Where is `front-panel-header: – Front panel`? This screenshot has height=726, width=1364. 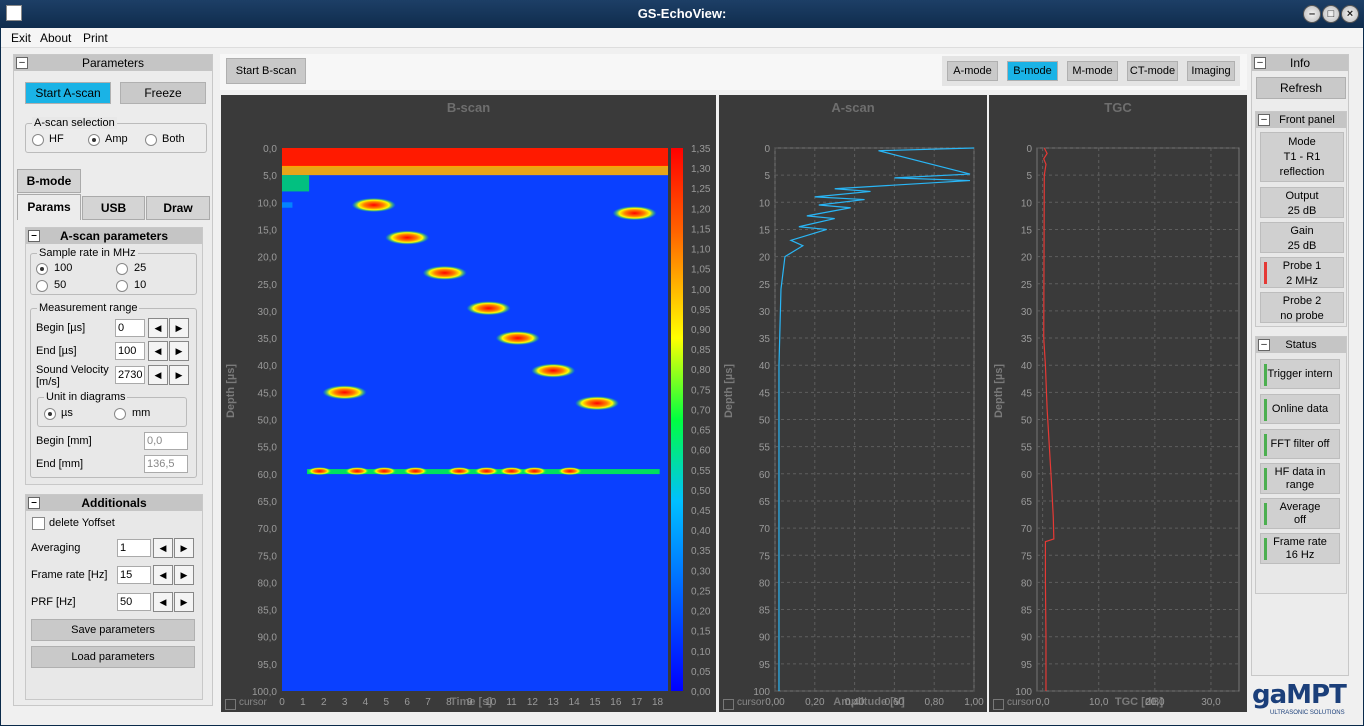 front-panel-header: – Front panel is located at coordinates (1301, 120).